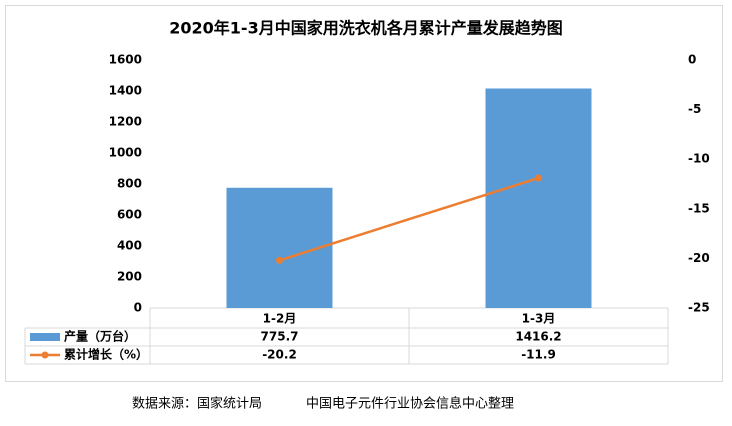 The width and height of the screenshot is (732, 426). I want to click on chart-title: 2020年1-3月中国家用洗衣机各月累计产量发展趋势图, so click(365, 28).